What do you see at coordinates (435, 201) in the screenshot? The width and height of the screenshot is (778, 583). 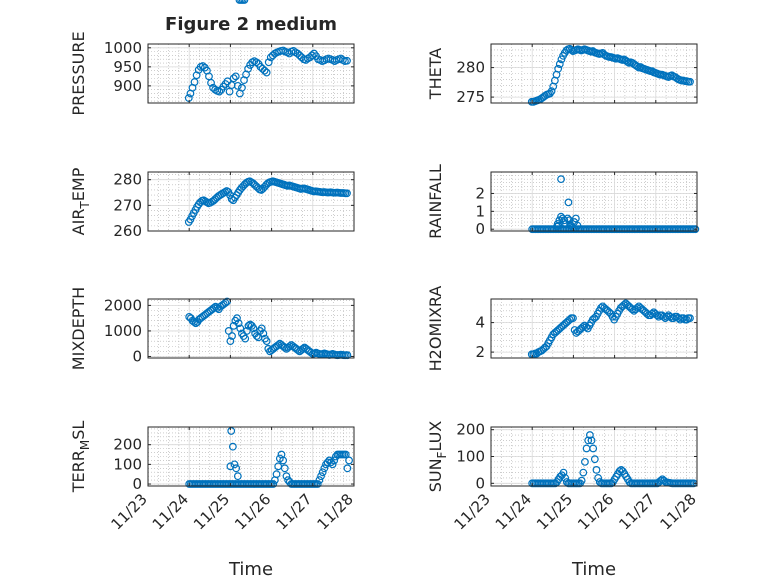 I see `y-axis-label: RAINFALL` at bounding box center [435, 201].